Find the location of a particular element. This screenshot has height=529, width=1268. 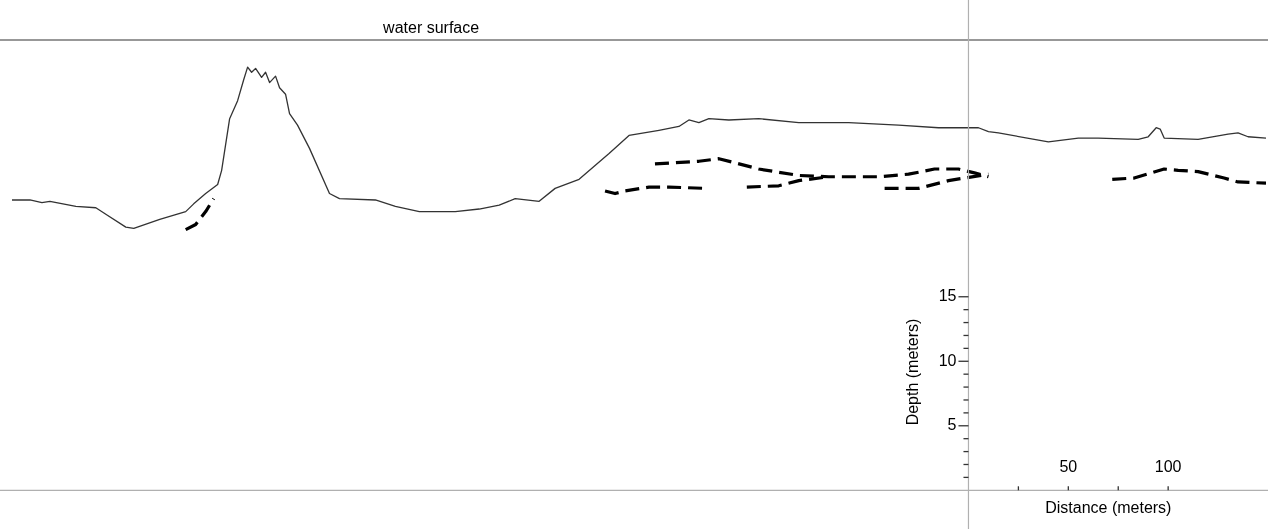

y-tick-label: 5 is located at coordinates (952, 425).